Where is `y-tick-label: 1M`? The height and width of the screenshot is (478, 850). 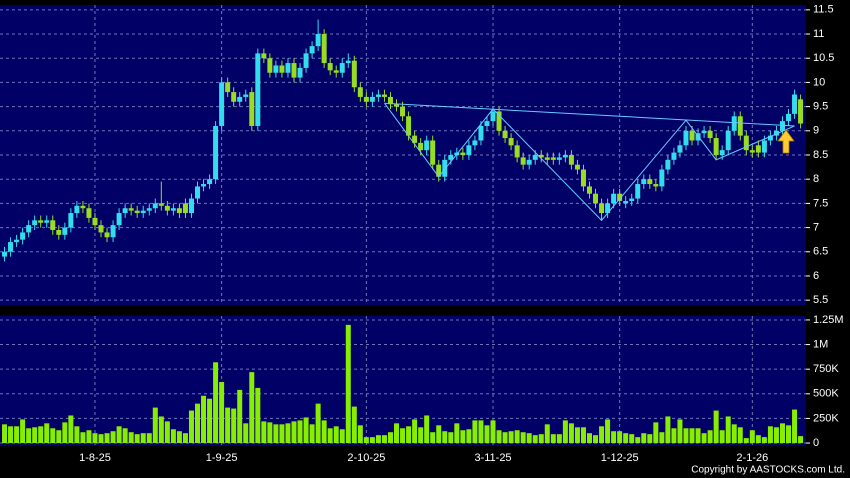
y-tick-label: 1M is located at coordinates (820, 344).